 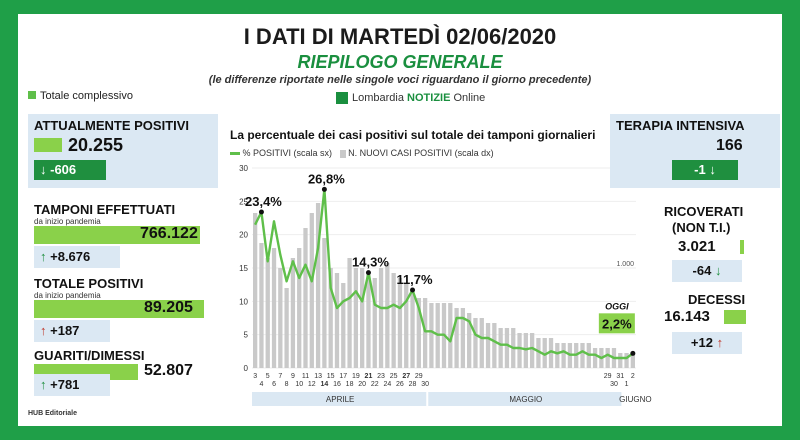 I want to click on positivi-bar, so click(x=48, y=145).